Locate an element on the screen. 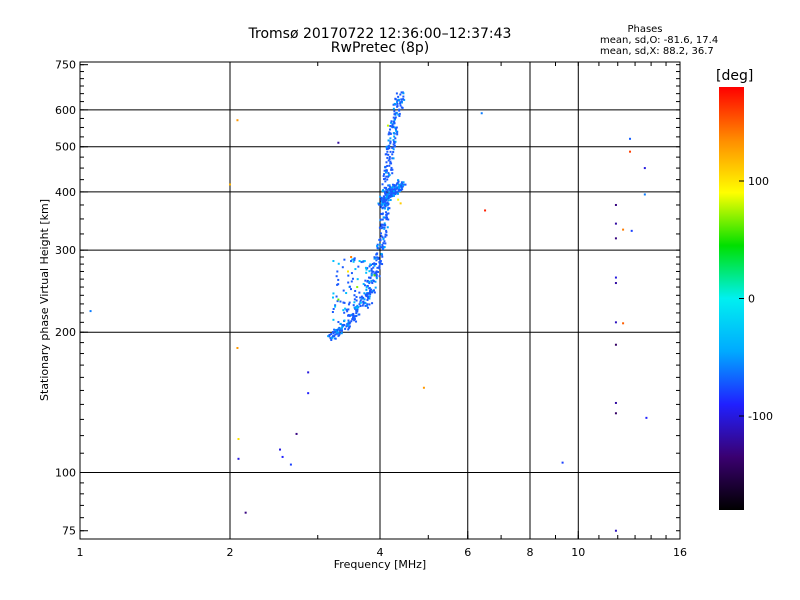 This screenshot has width=800, height=600. colorbar-unit-label: [deg] is located at coordinates (735, 76).